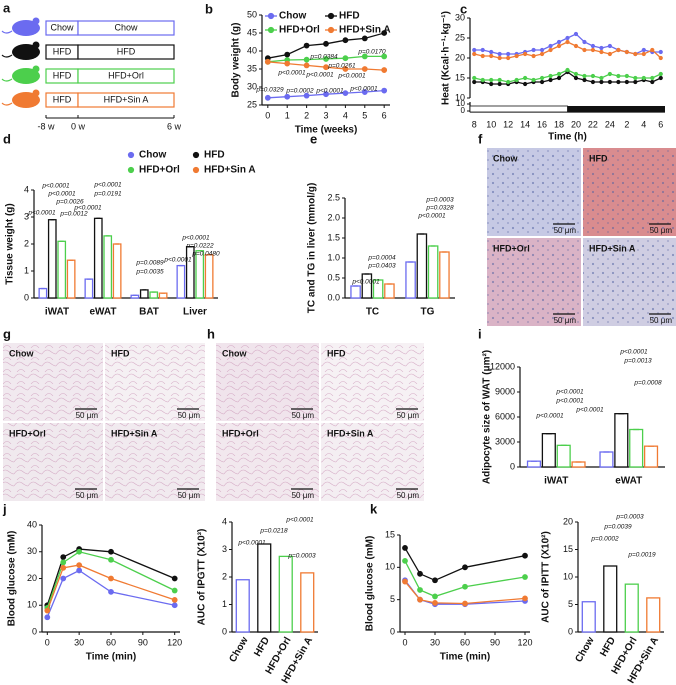 Image resolution: width=676 pixels, height=685 pixels. Describe the element at coordinates (610, 124) in the screenshot. I see `x-tick-label: 24` at that location.